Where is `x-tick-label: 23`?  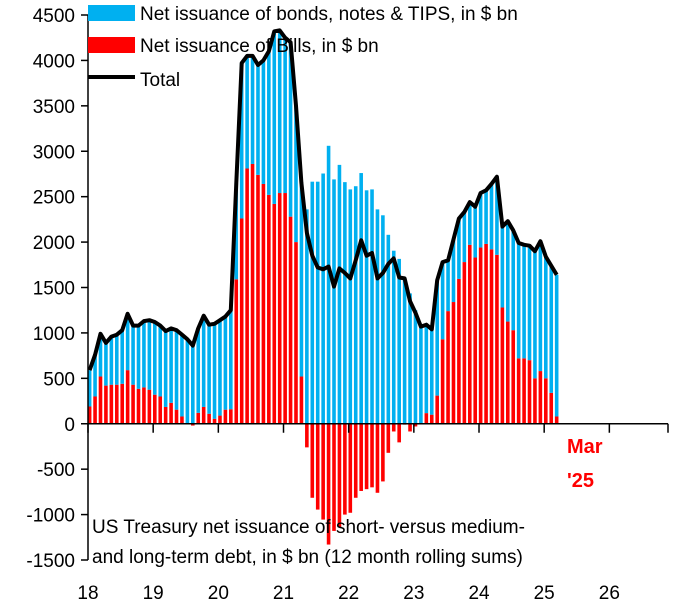
x-tick-label: 23 is located at coordinates (413, 593).